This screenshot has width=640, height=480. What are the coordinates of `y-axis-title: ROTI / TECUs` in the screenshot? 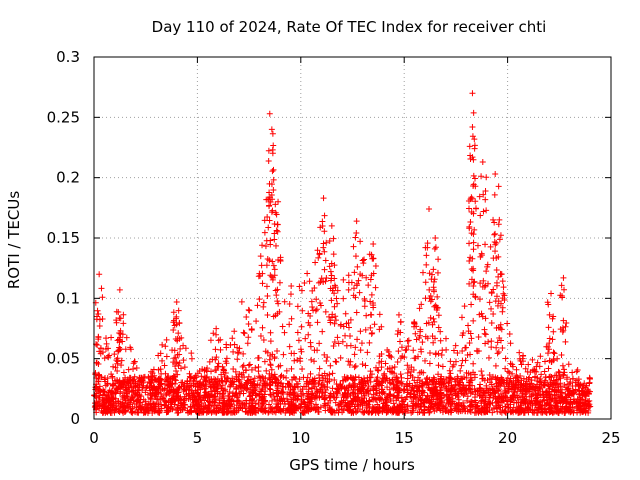 It's located at (14, 240).